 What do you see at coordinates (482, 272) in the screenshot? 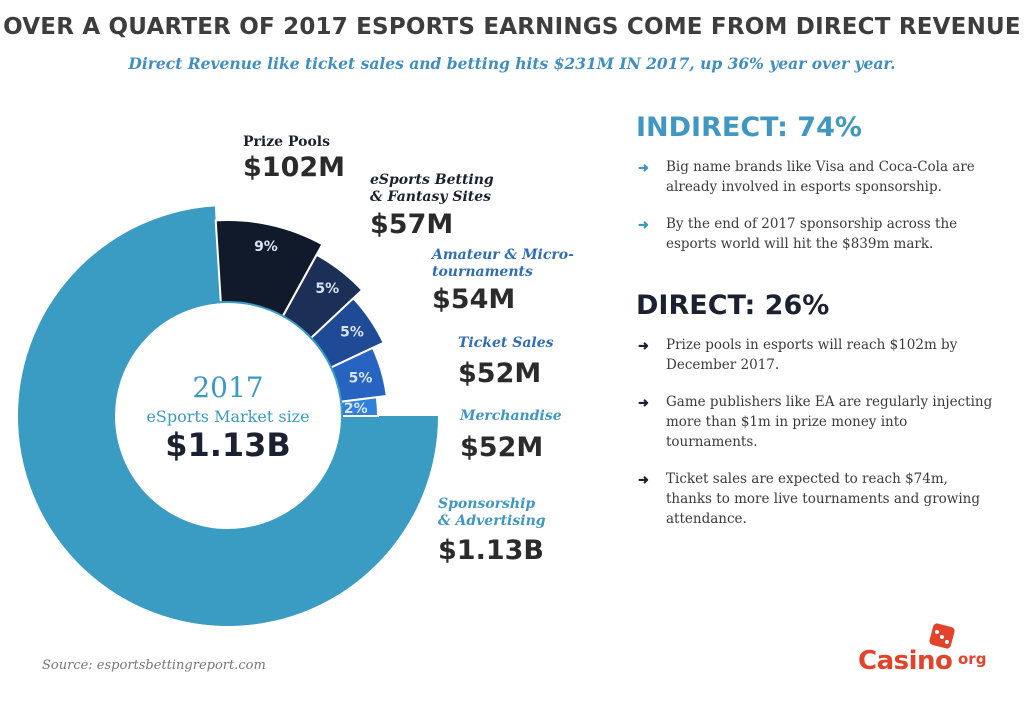
I see `slice-name-label: tournaments` at bounding box center [482, 272].